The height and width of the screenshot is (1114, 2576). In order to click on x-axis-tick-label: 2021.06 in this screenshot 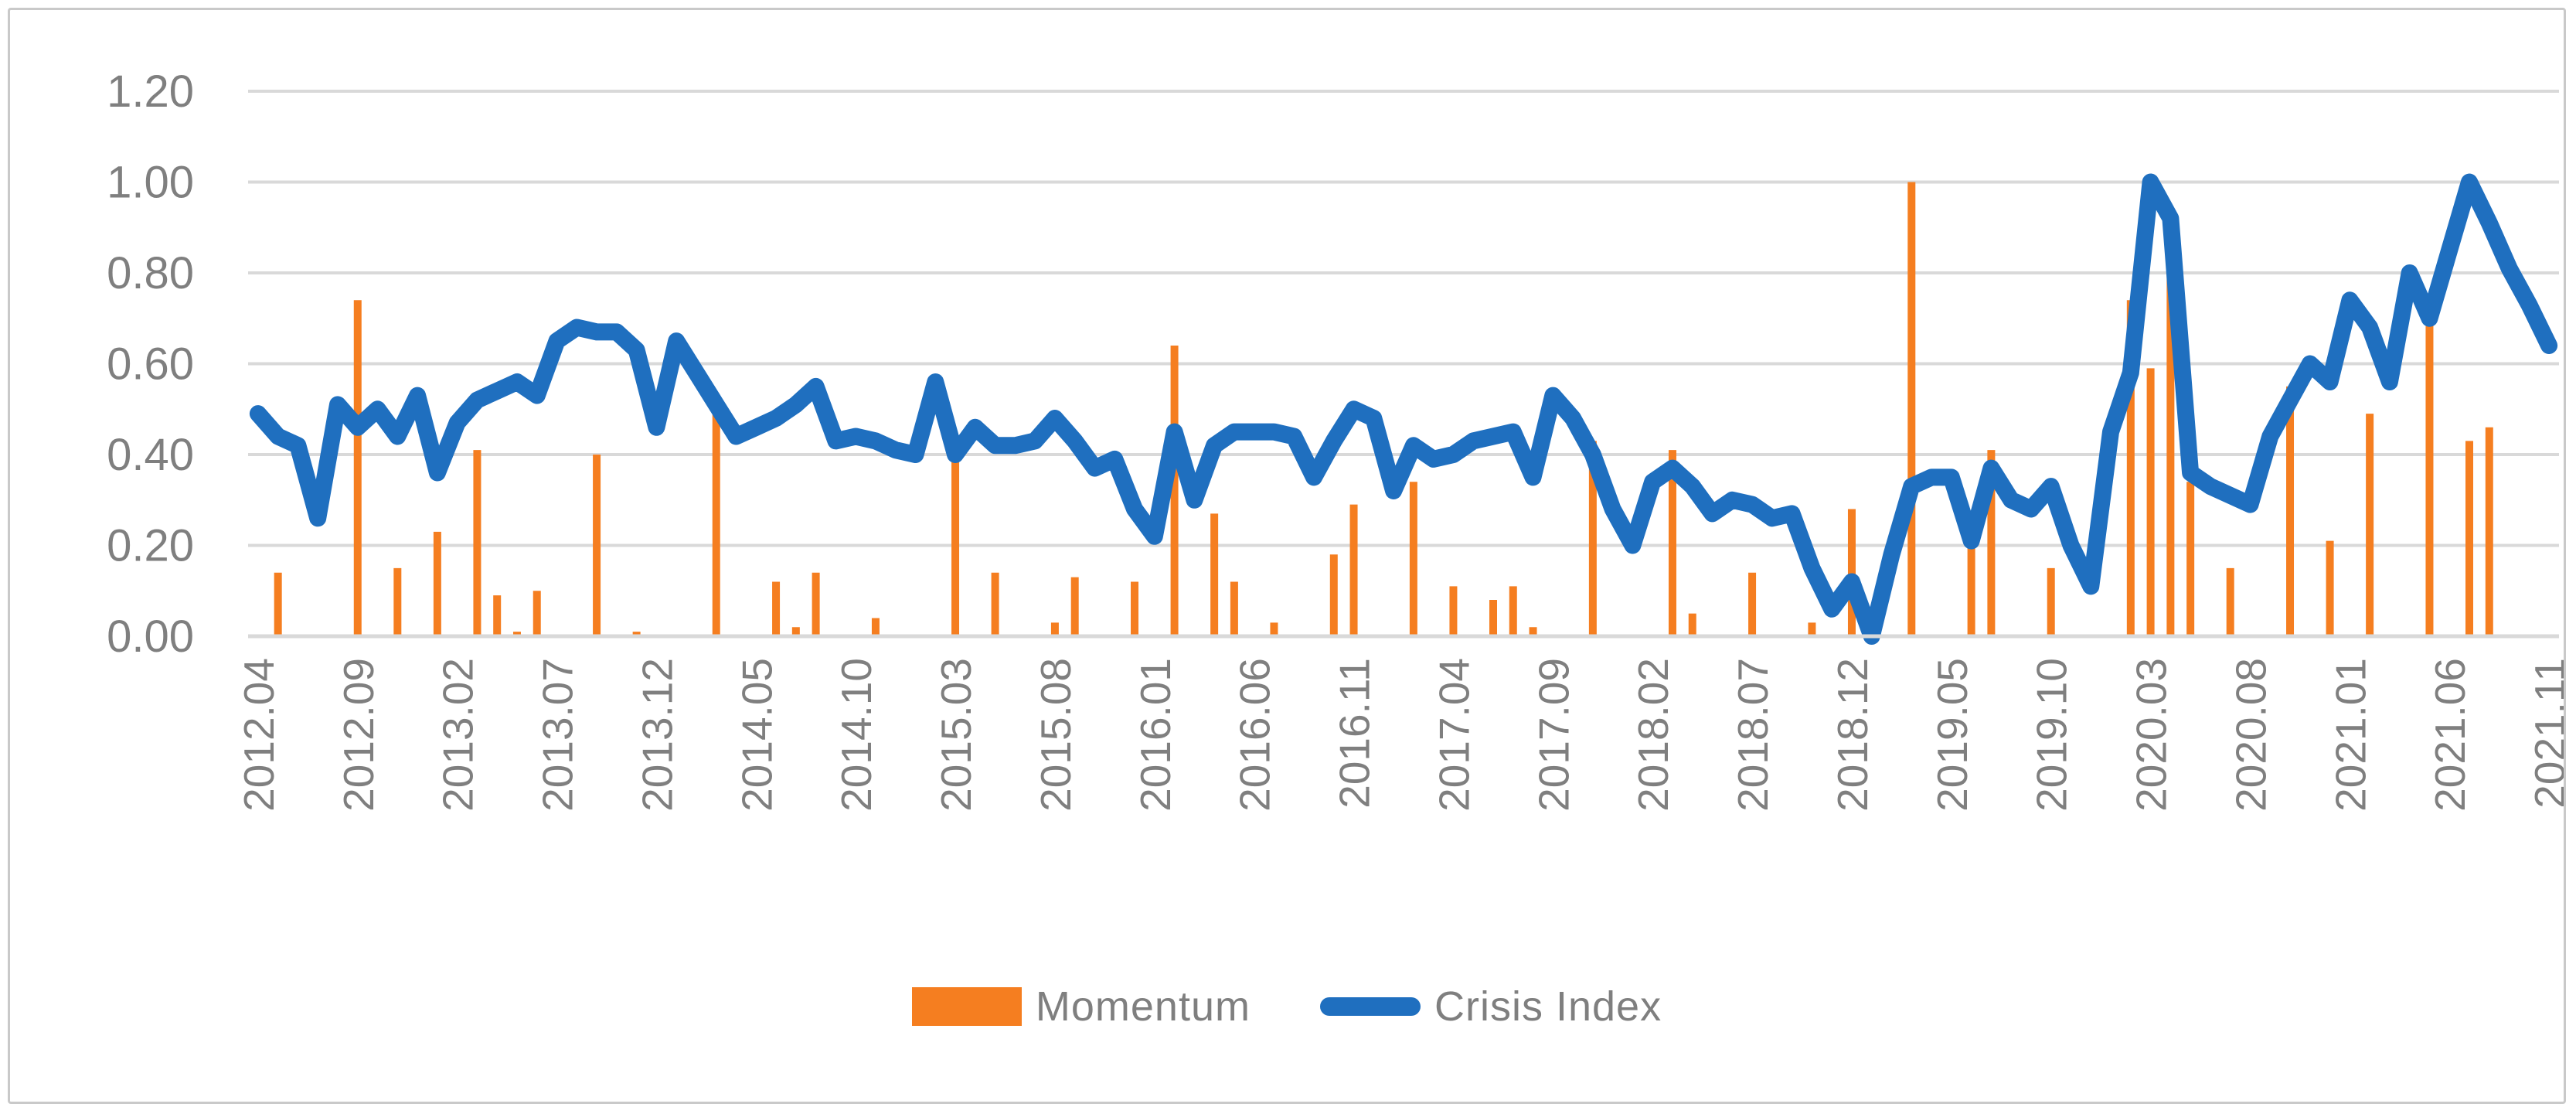, I will do `click(2450, 735)`.